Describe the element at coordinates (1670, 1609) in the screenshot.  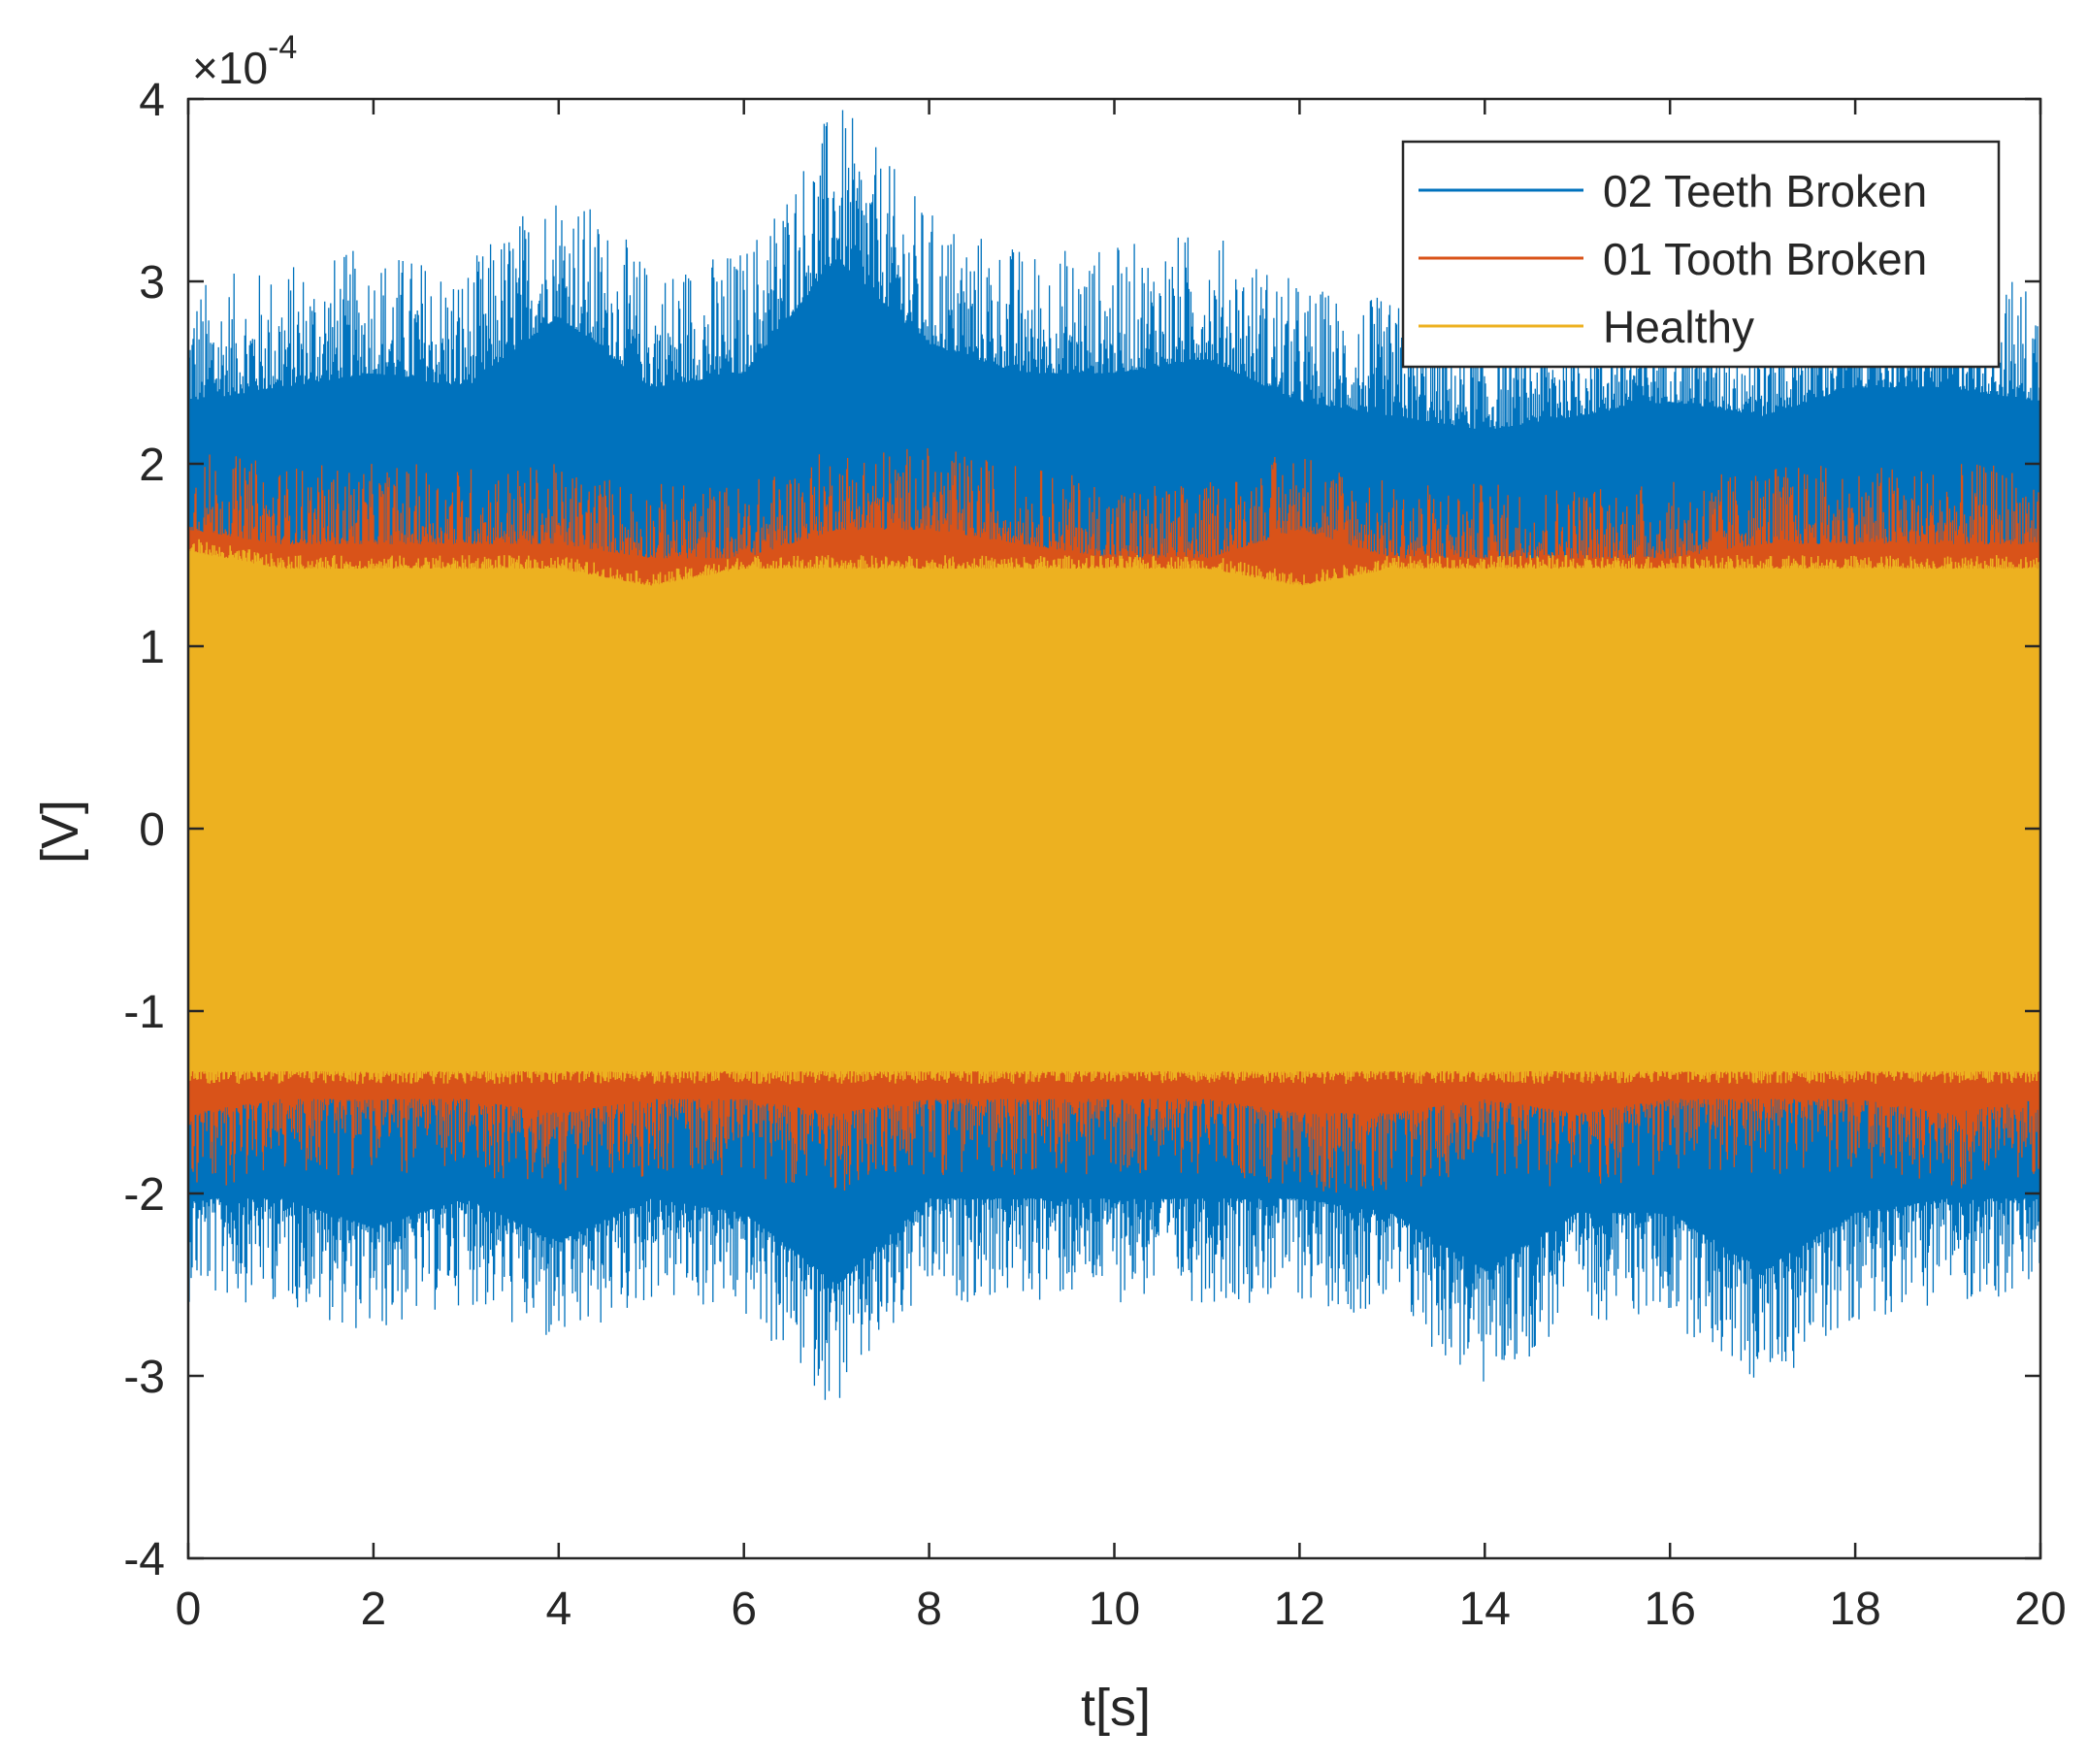
I see `x-tick-label: 16` at that location.